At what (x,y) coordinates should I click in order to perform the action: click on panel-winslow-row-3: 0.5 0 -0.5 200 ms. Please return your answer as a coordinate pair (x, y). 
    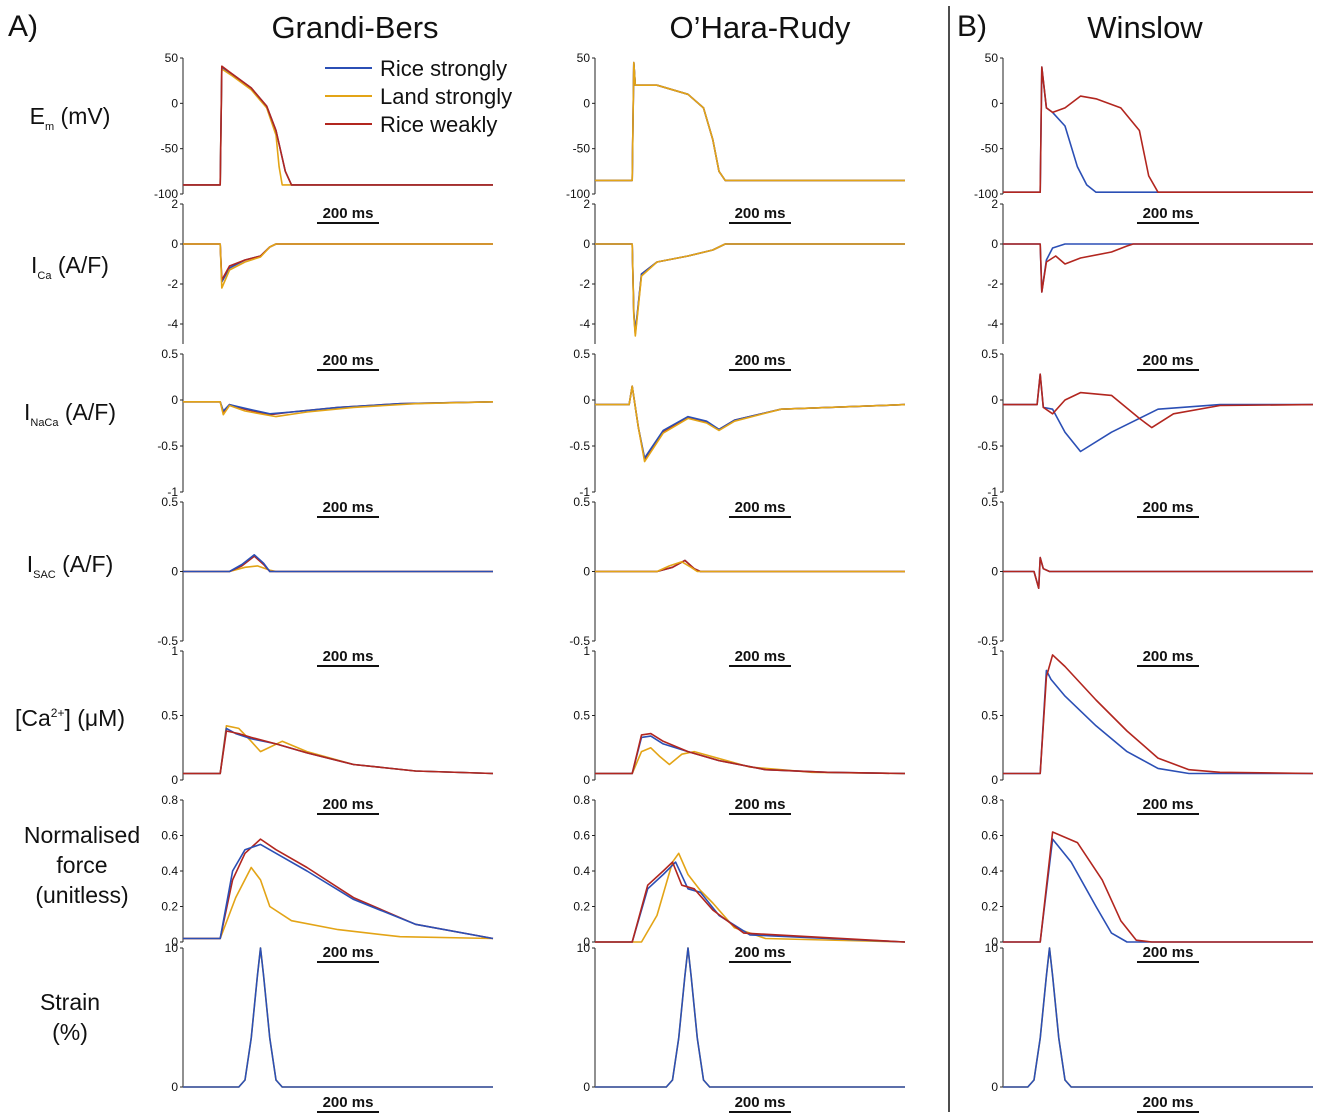
    Looking at the image, I should click on (1145, 581).